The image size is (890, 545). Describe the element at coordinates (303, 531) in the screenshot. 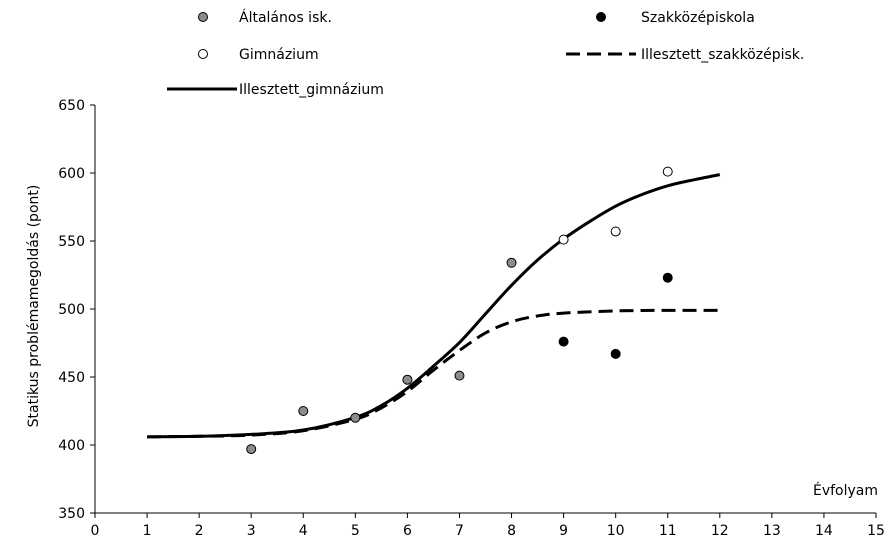

I see `x-tick-label: 4` at that location.